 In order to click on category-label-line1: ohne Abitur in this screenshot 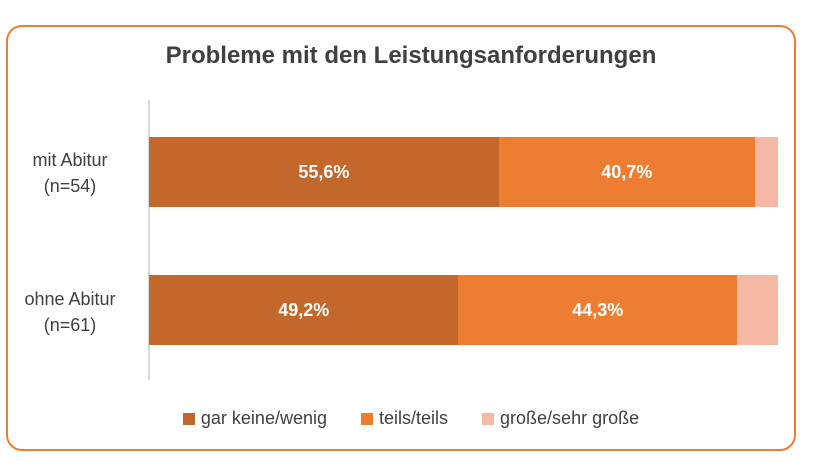, I will do `click(70, 299)`.